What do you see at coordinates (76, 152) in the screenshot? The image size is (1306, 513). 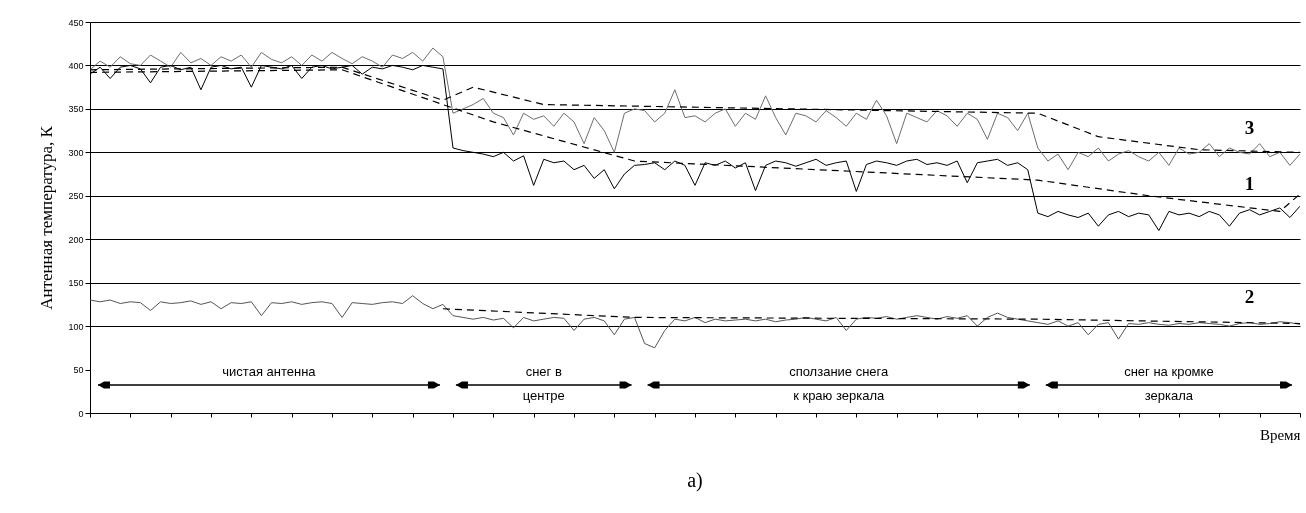 I see `y-tick-label: 300` at bounding box center [76, 152].